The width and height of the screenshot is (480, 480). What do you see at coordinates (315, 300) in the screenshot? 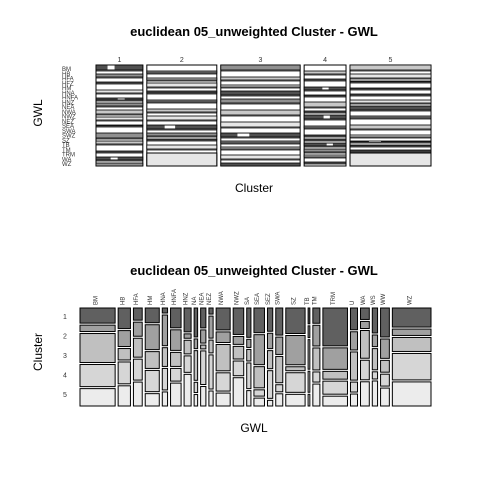
I see `bottom-x-tick-label: TM` at bounding box center [315, 300].